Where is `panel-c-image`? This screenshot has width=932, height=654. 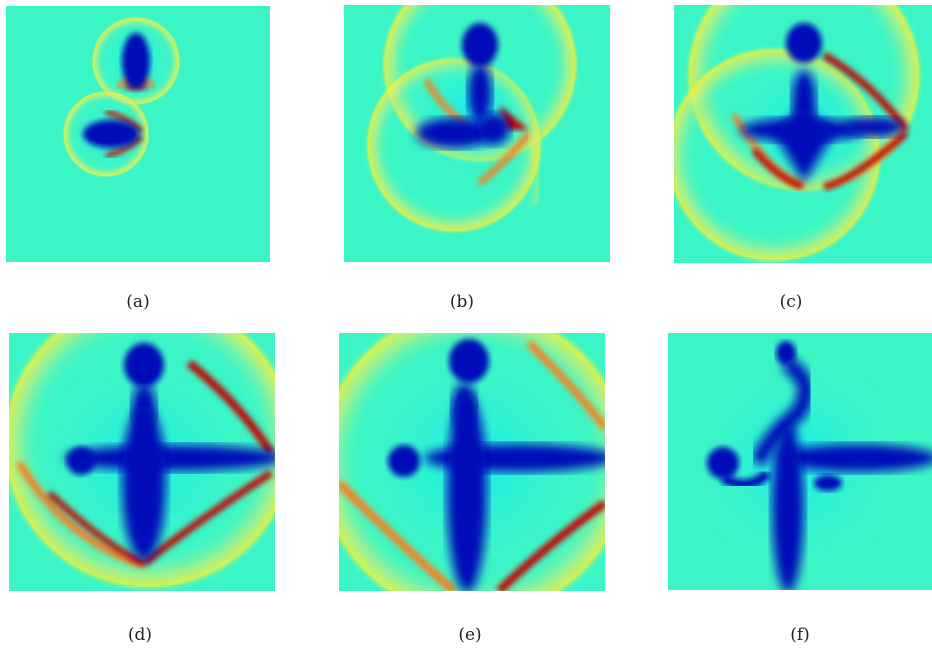
panel-c-image is located at coordinates (803, 134).